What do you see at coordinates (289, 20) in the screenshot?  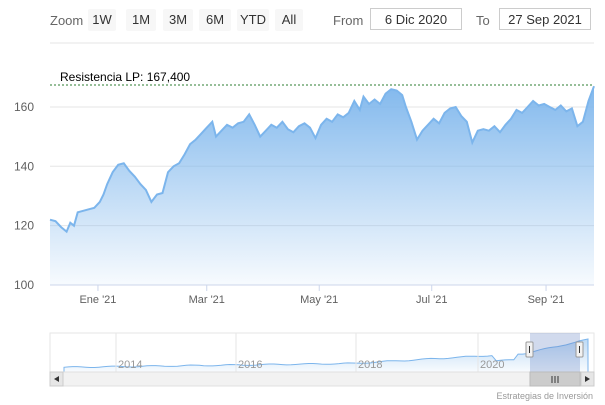 I see `zoom-all-button: All` at bounding box center [289, 20].